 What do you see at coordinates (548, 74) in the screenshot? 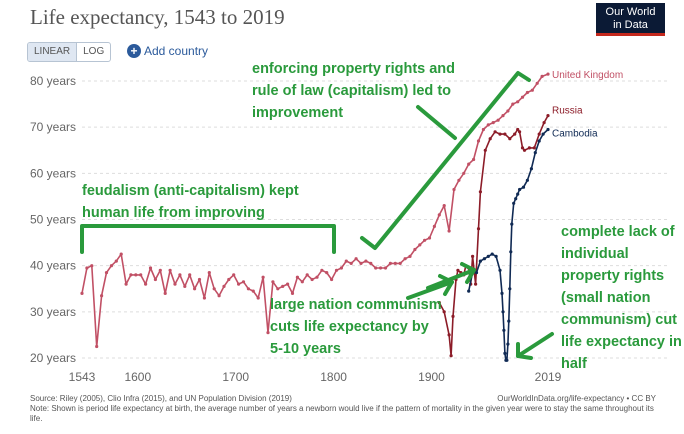
I see `point-united-kingdom-2019` at bounding box center [548, 74].